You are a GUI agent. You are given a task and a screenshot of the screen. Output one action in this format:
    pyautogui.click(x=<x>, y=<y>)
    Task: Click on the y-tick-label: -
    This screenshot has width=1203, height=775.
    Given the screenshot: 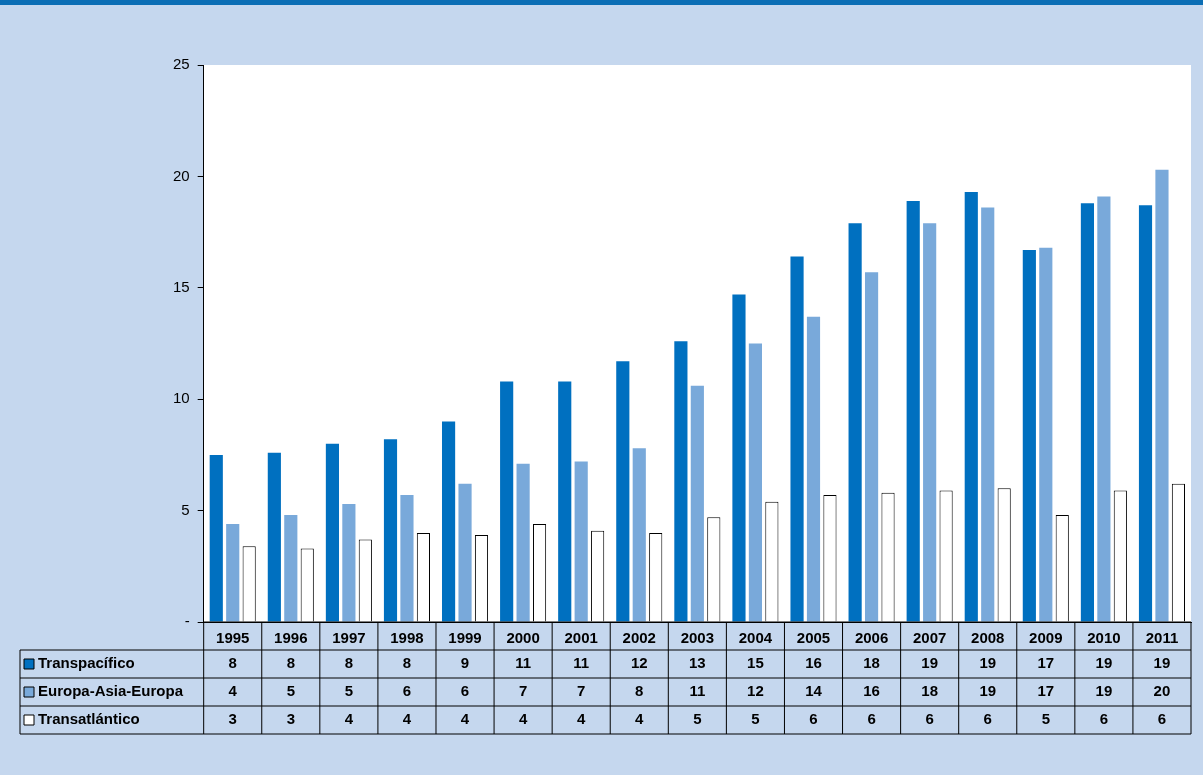 What is the action you would take?
    pyautogui.click(x=187, y=621)
    